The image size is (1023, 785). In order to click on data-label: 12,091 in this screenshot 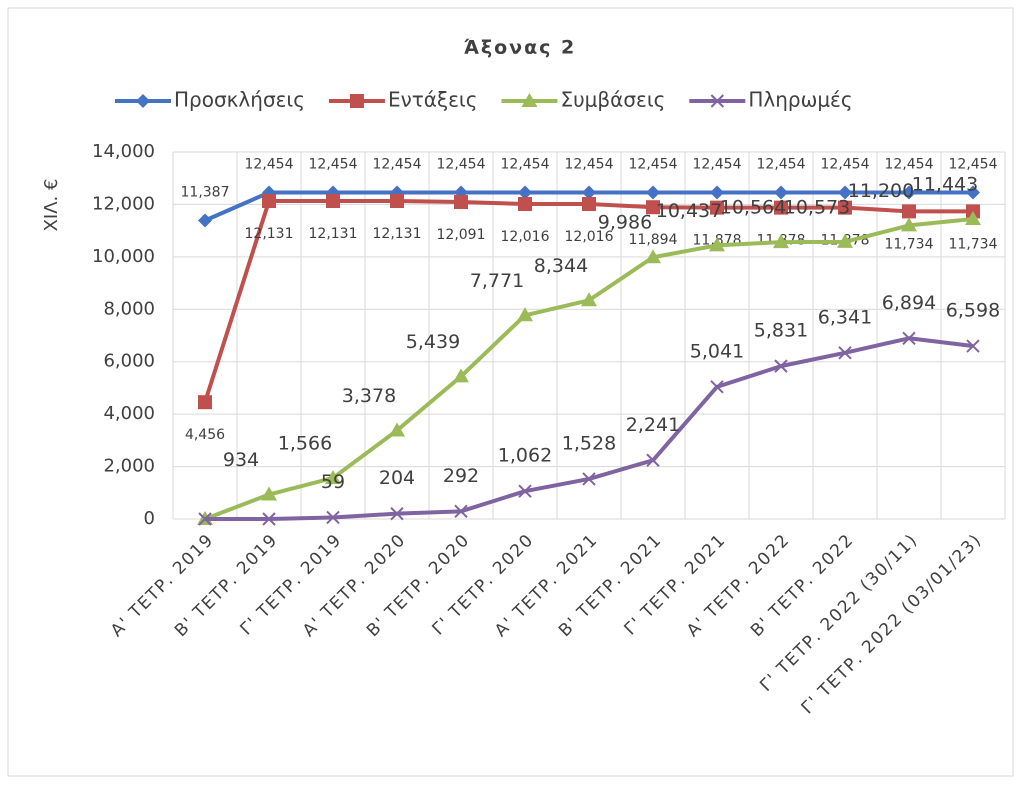, I will do `click(461, 235)`.